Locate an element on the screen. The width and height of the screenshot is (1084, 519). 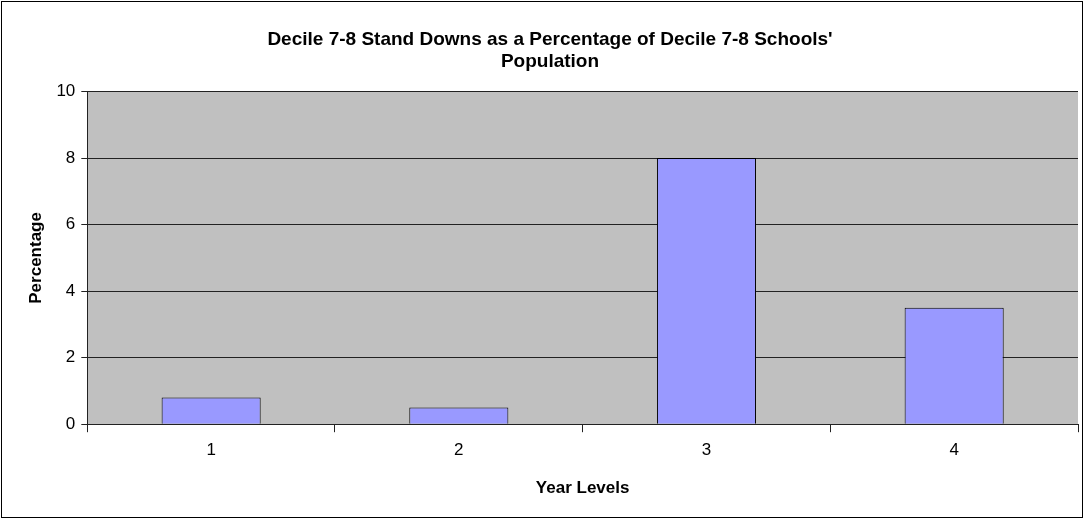
y-tick-label: 4 is located at coordinates (70, 290).